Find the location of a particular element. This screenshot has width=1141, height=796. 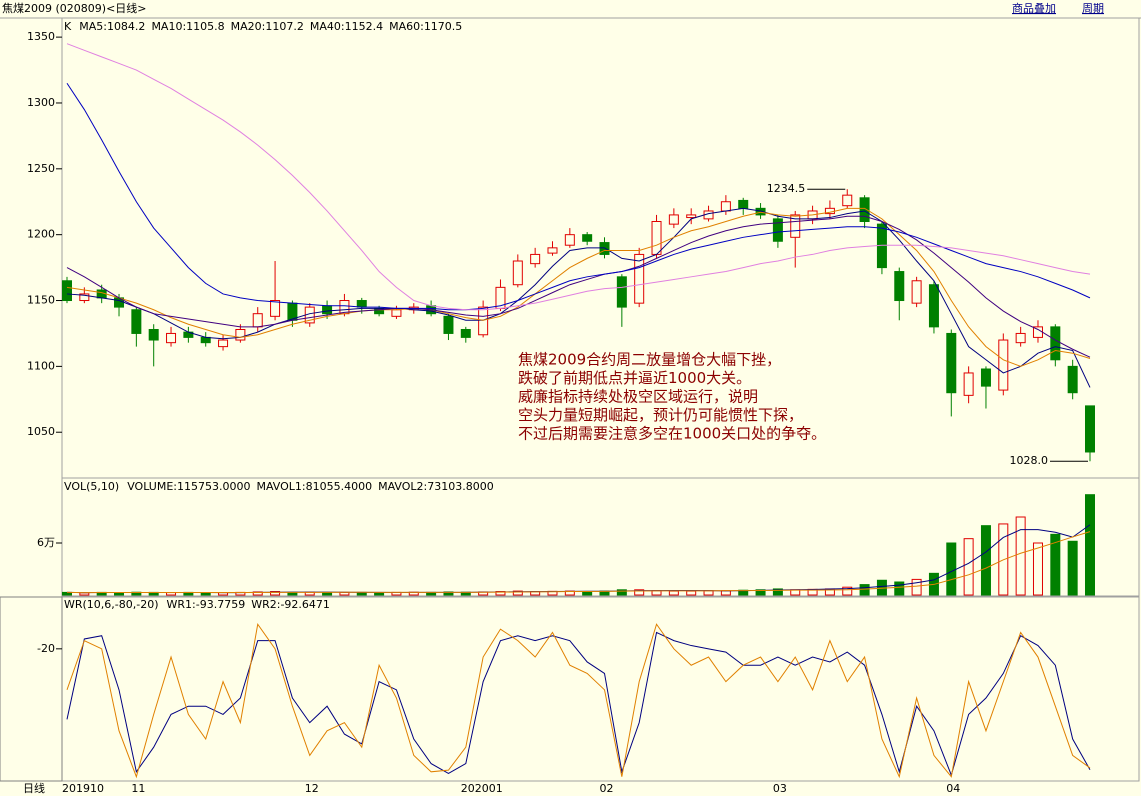

annotation: 跌破了前期低点并逼近1000大关。 is located at coordinates (634, 378).